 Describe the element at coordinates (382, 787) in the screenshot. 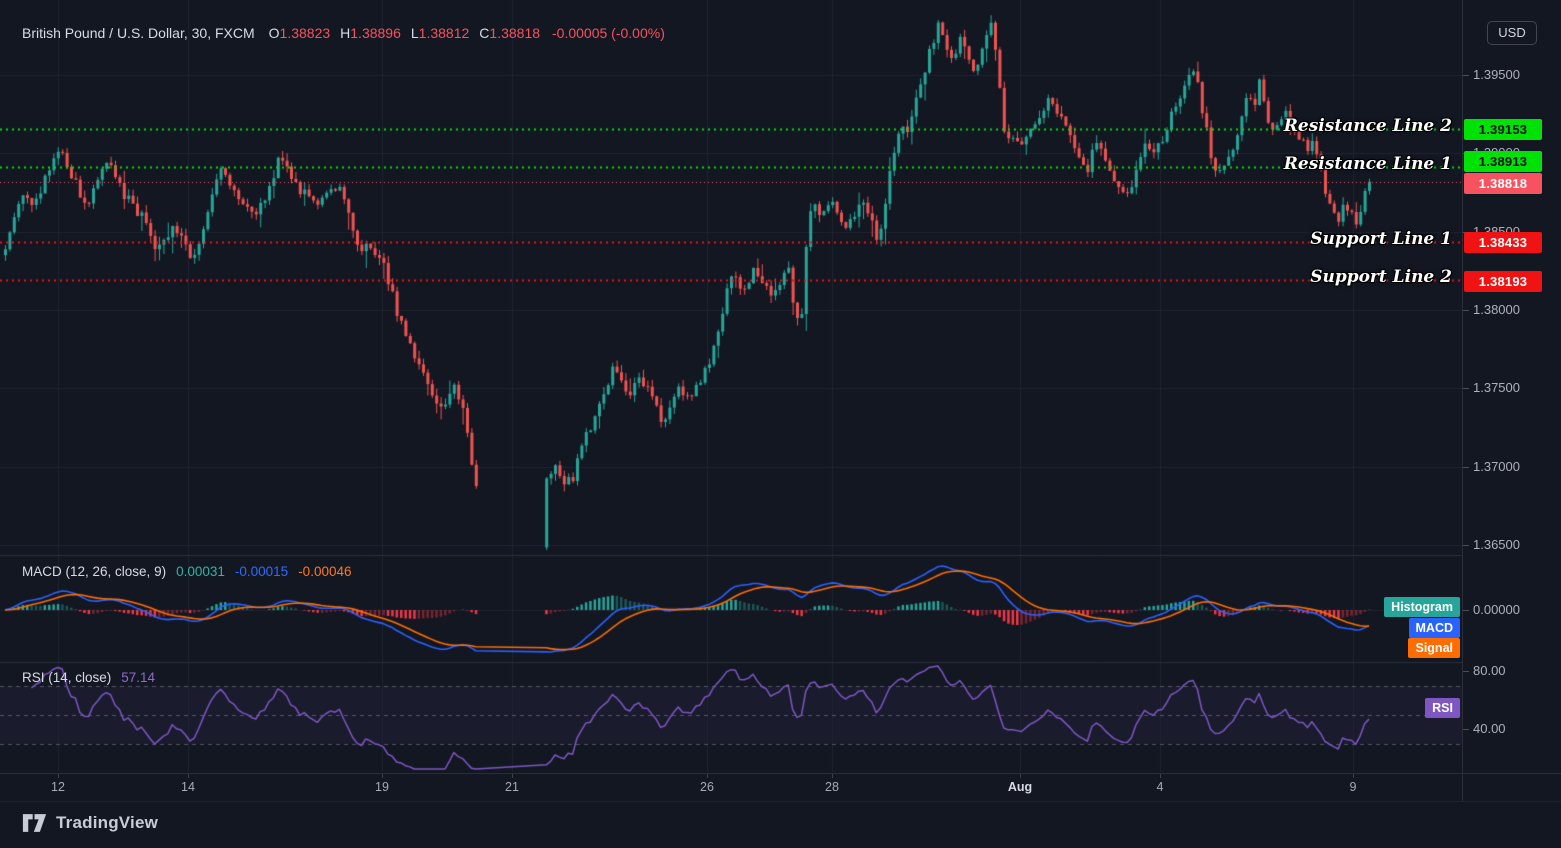

I see `time-axis-label: 19` at that location.